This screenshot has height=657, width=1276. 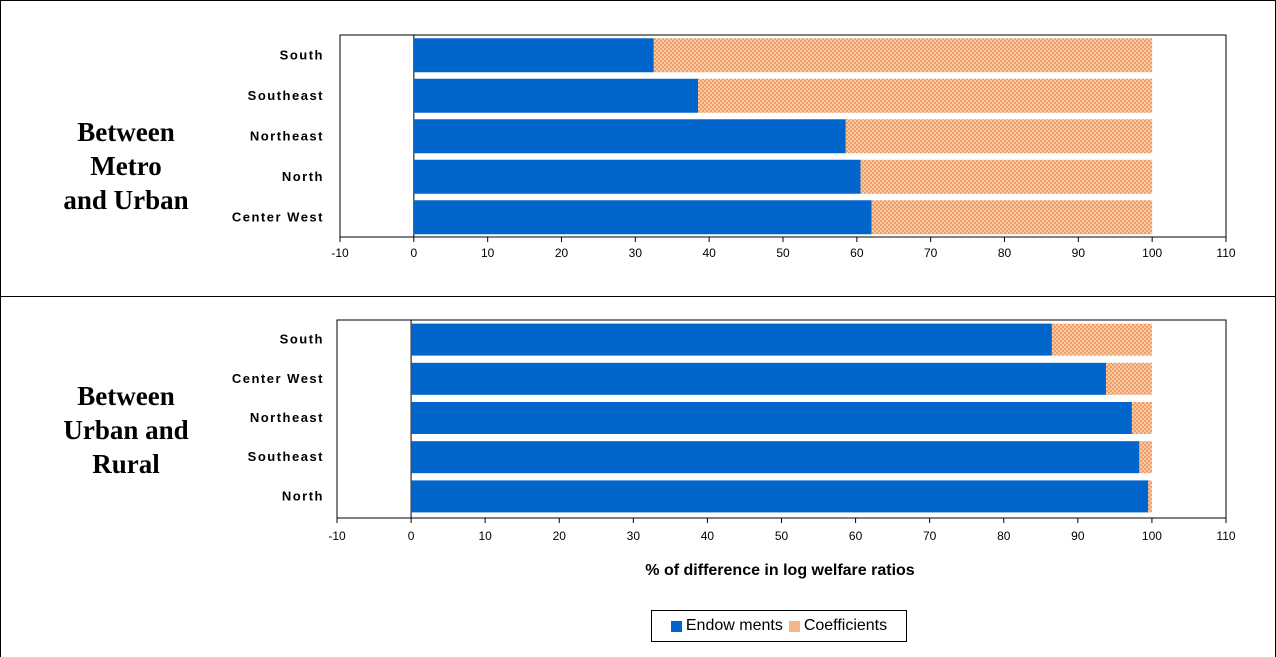 I want to click on panel-title-line: Urban and, so click(x=126, y=430).